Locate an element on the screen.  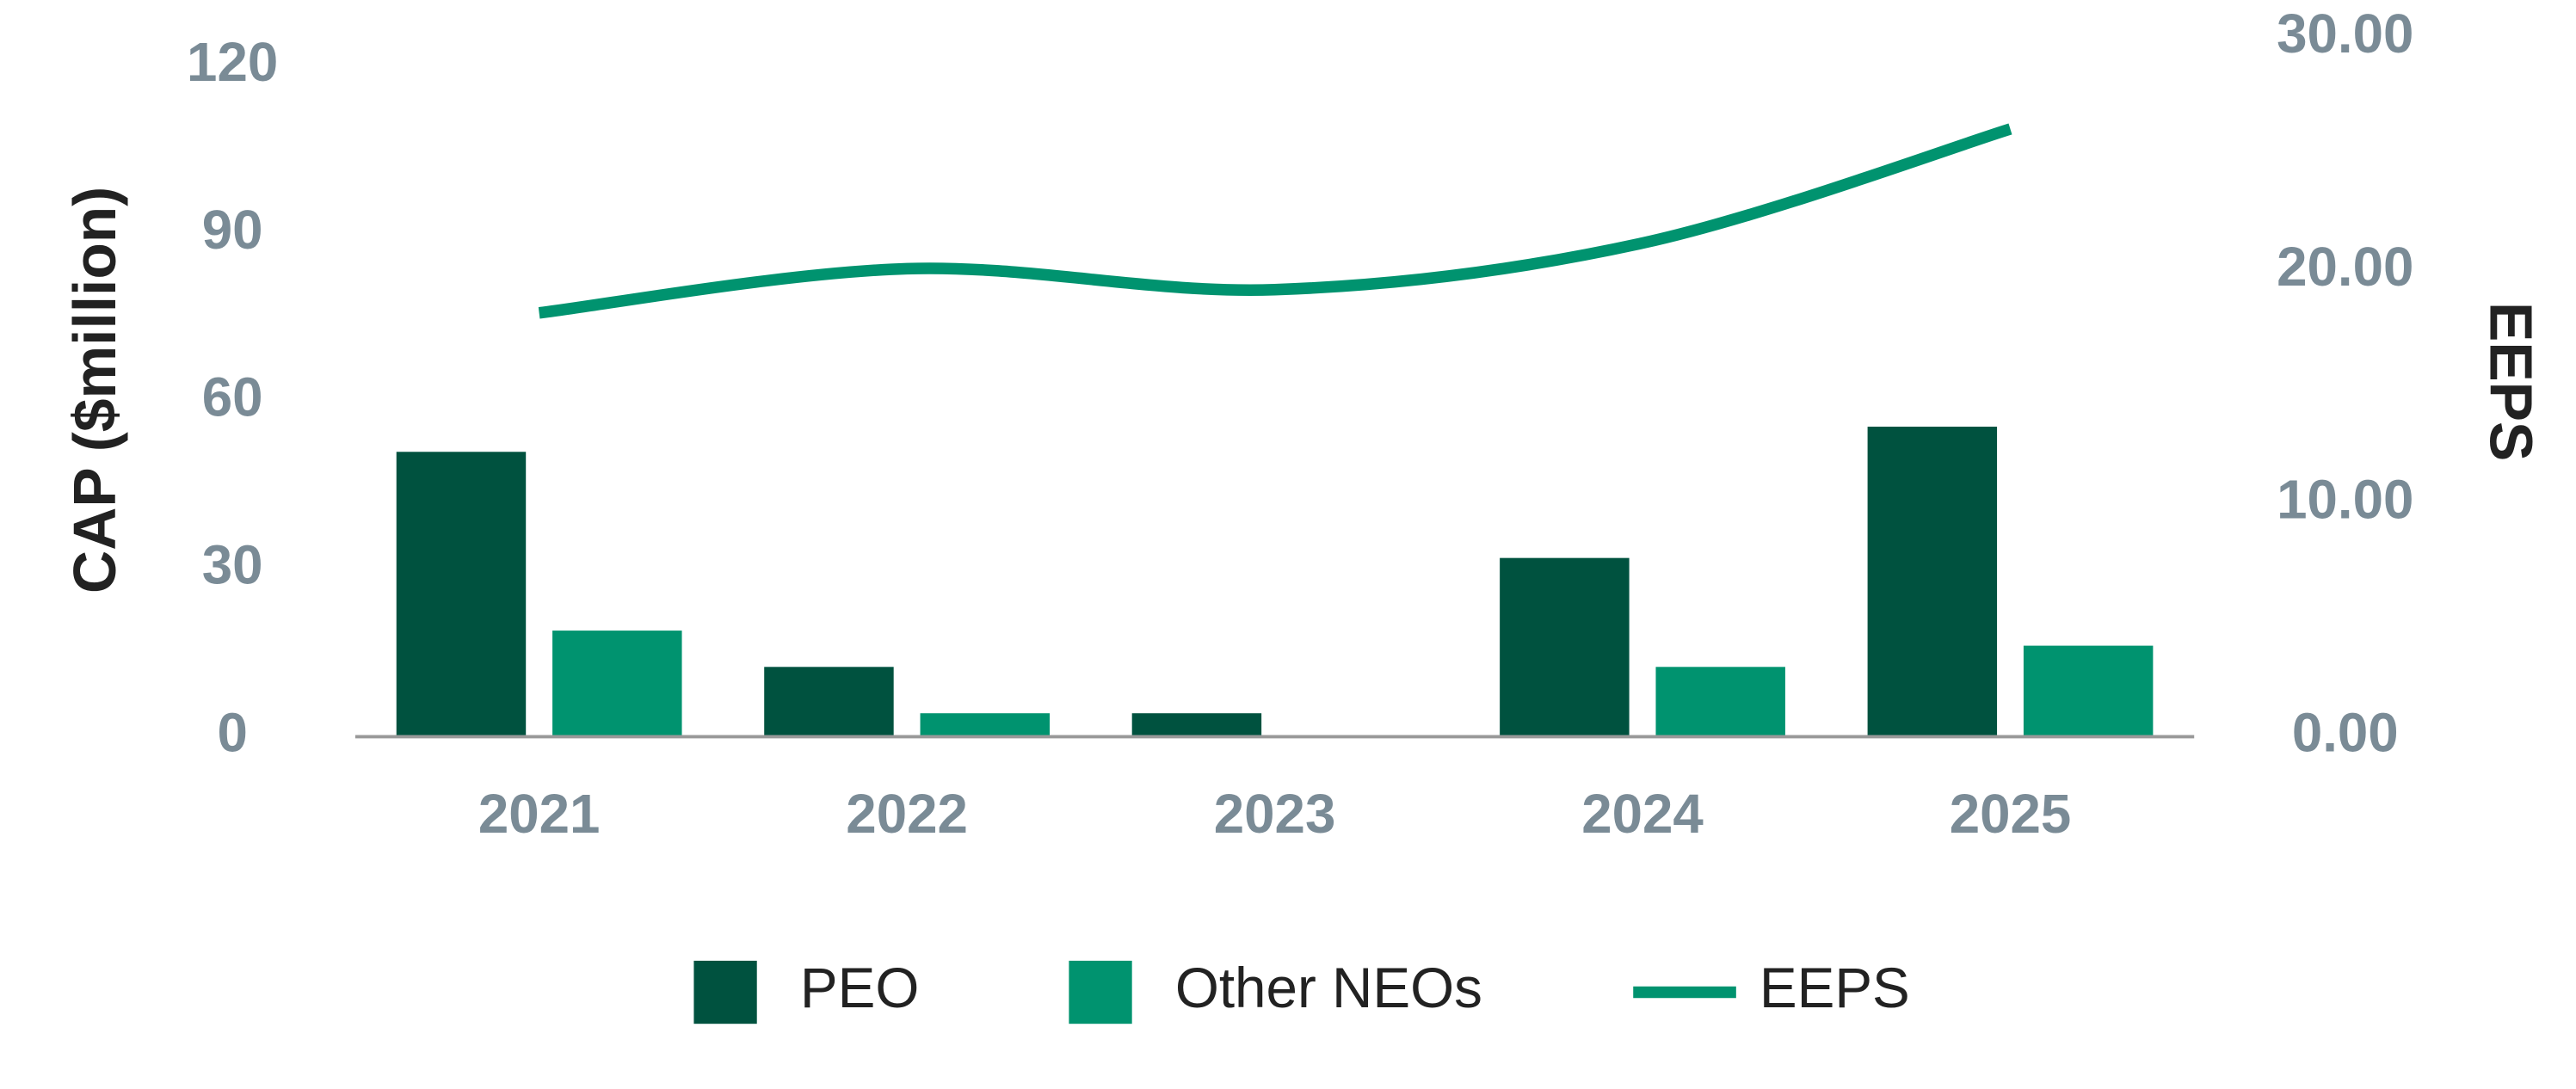
y-tick-label: 60 is located at coordinates (232, 398).